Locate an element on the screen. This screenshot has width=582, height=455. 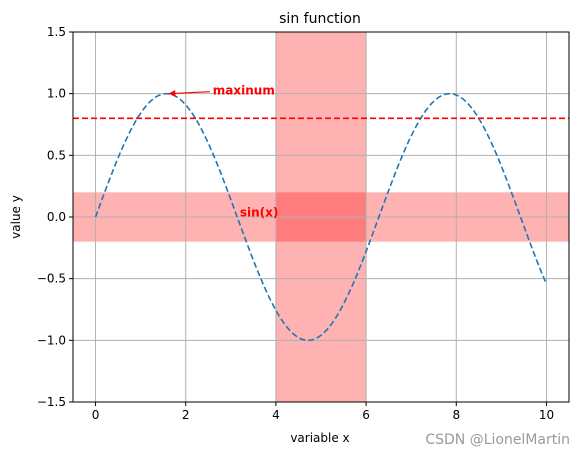
y-tick-label: −0.5 is located at coordinates (51, 279).